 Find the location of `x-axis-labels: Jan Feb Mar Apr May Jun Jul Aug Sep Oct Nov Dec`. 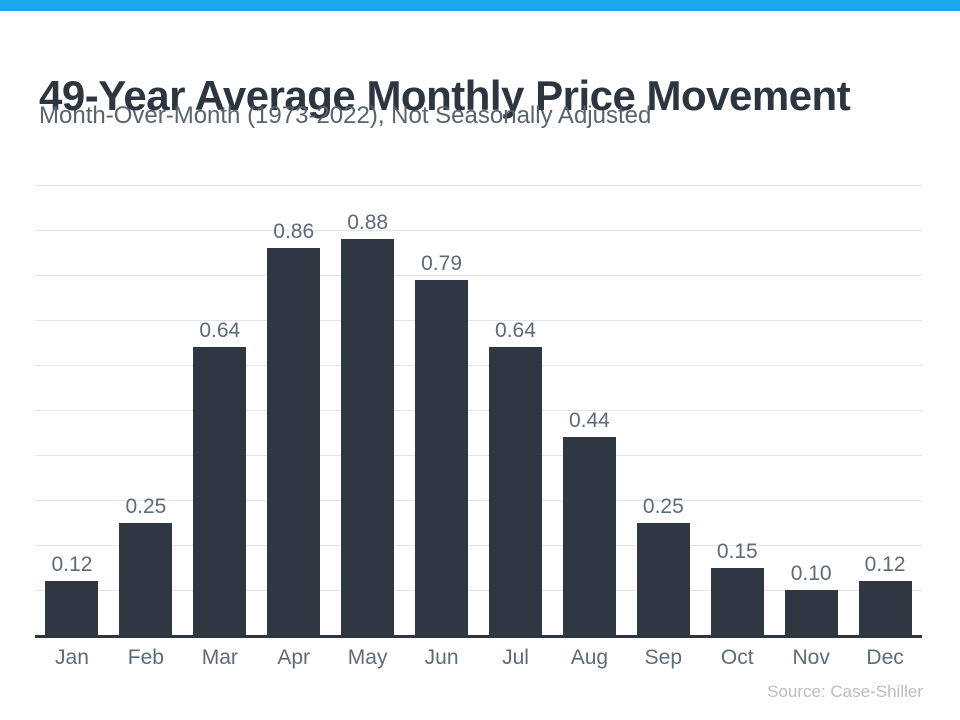

x-axis-labels: Jan Feb Mar Apr May Jun Jul Aug Sep Oct Nov Dec is located at coordinates (478, 657).